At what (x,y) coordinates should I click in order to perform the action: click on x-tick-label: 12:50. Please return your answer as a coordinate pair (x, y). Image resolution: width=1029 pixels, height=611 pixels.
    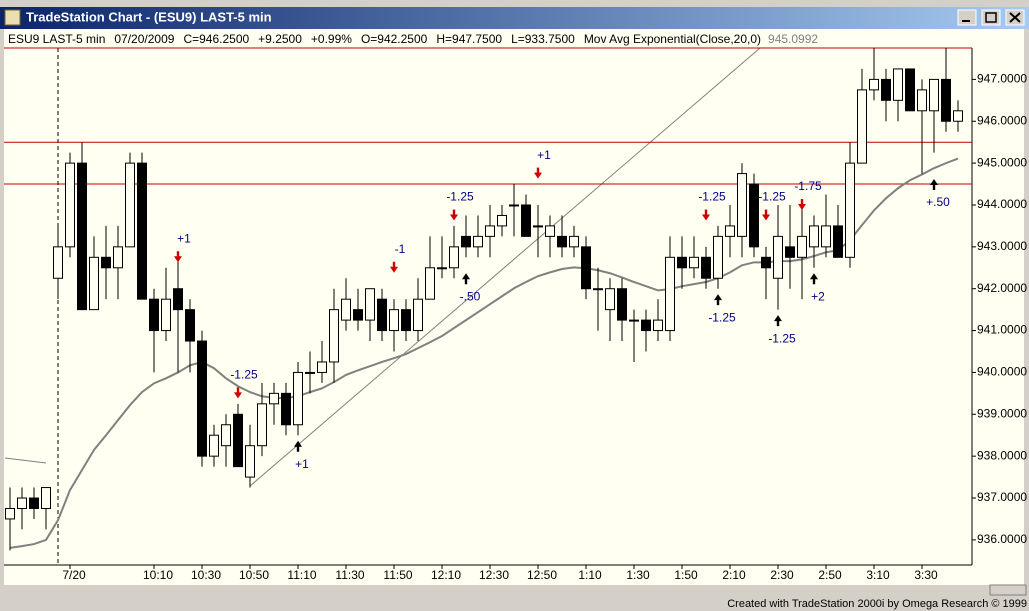
    Looking at the image, I should click on (542, 575).